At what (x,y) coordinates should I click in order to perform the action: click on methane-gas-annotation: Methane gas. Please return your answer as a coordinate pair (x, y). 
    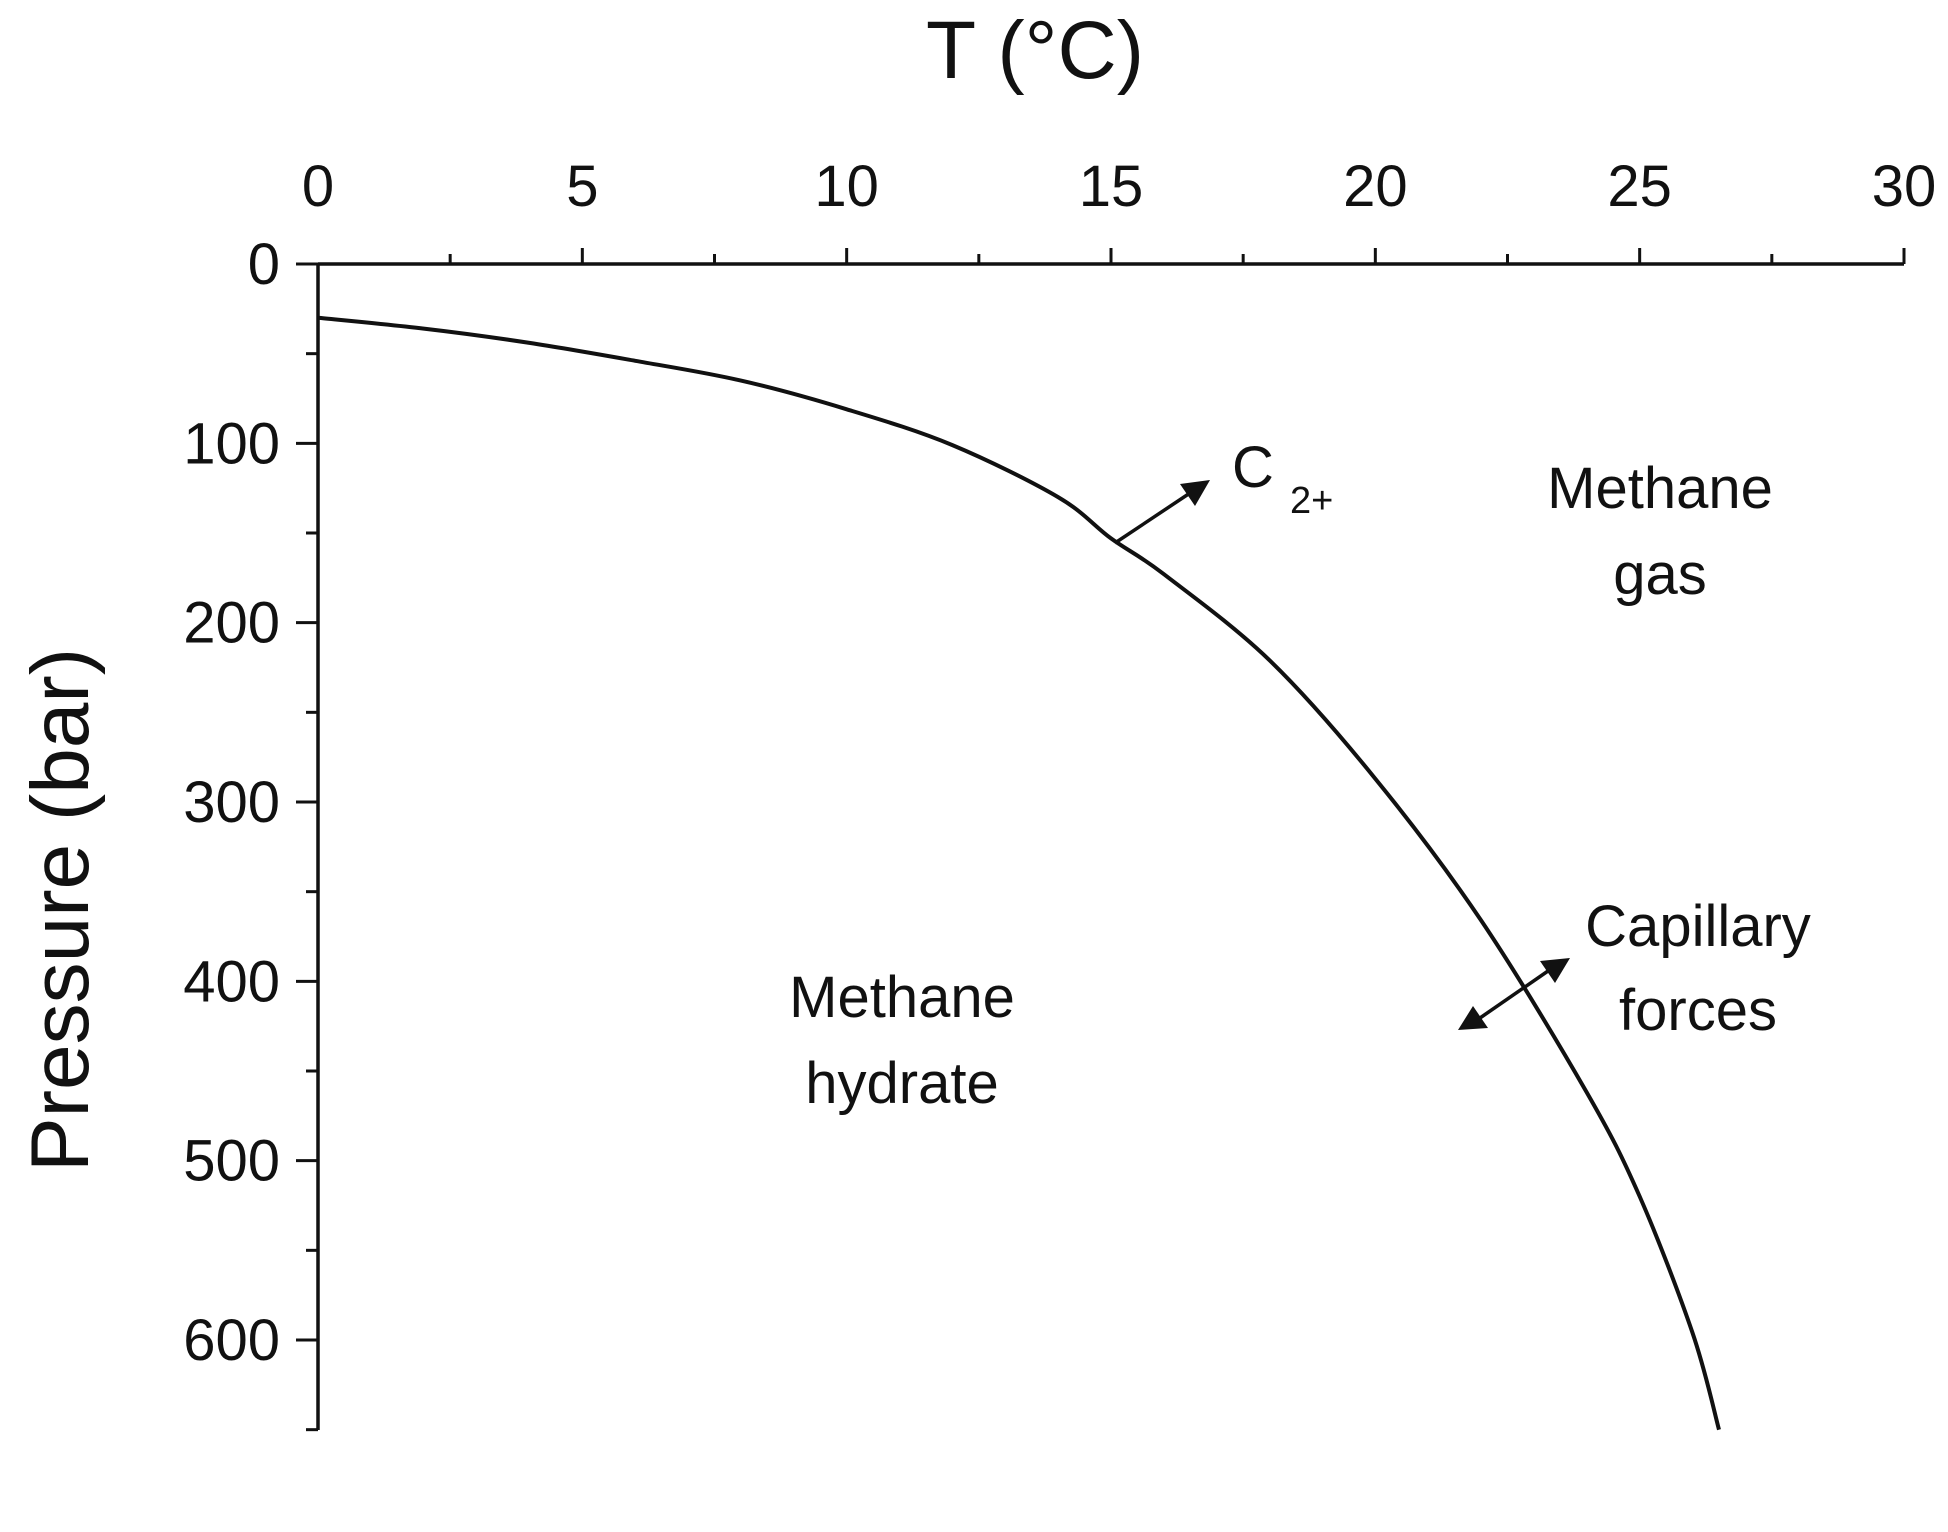
    Looking at the image, I should click on (1660, 531).